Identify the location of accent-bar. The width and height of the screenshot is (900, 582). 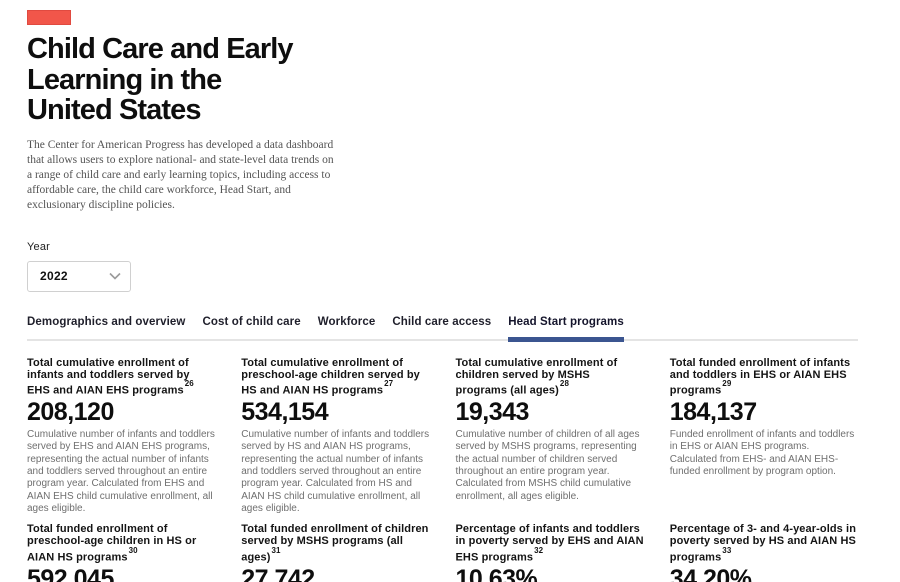
(49, 17).